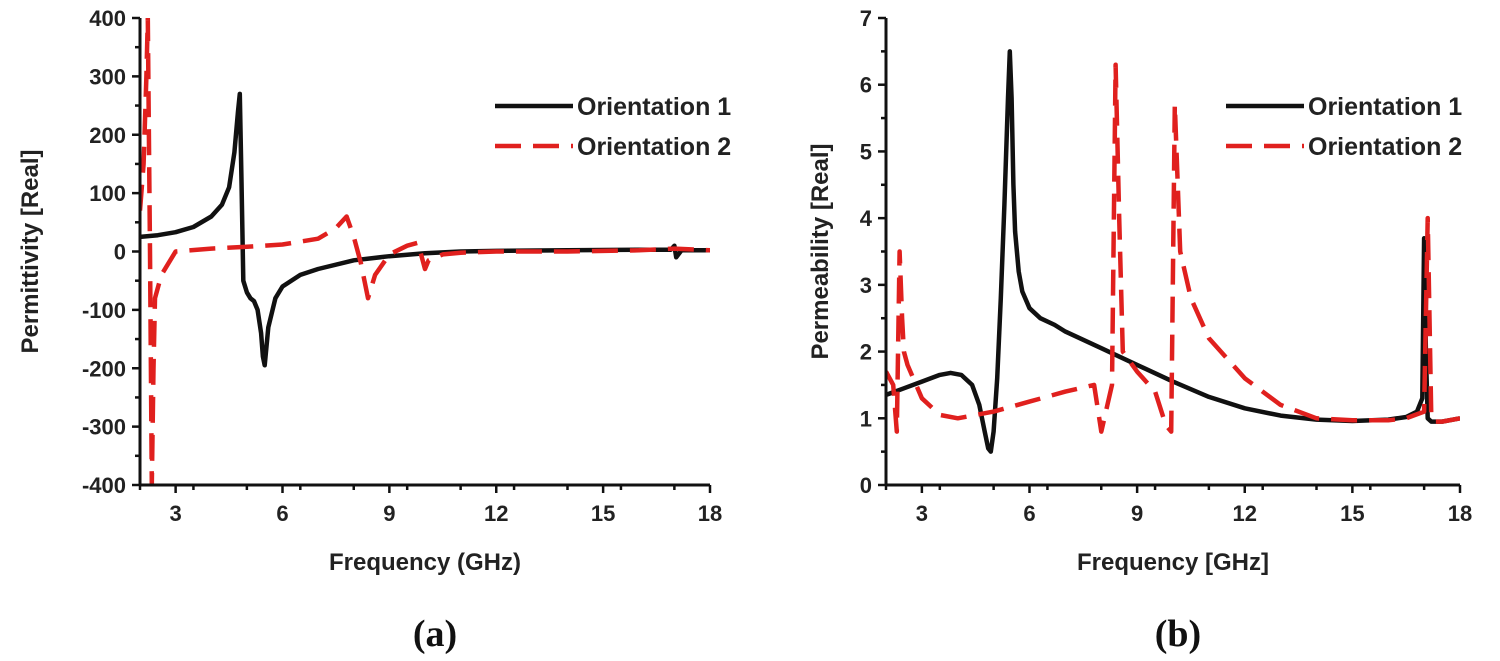 This screenshot has width=1500, height=661. I want to click on panel-label-a: (a), so click(435, 634).